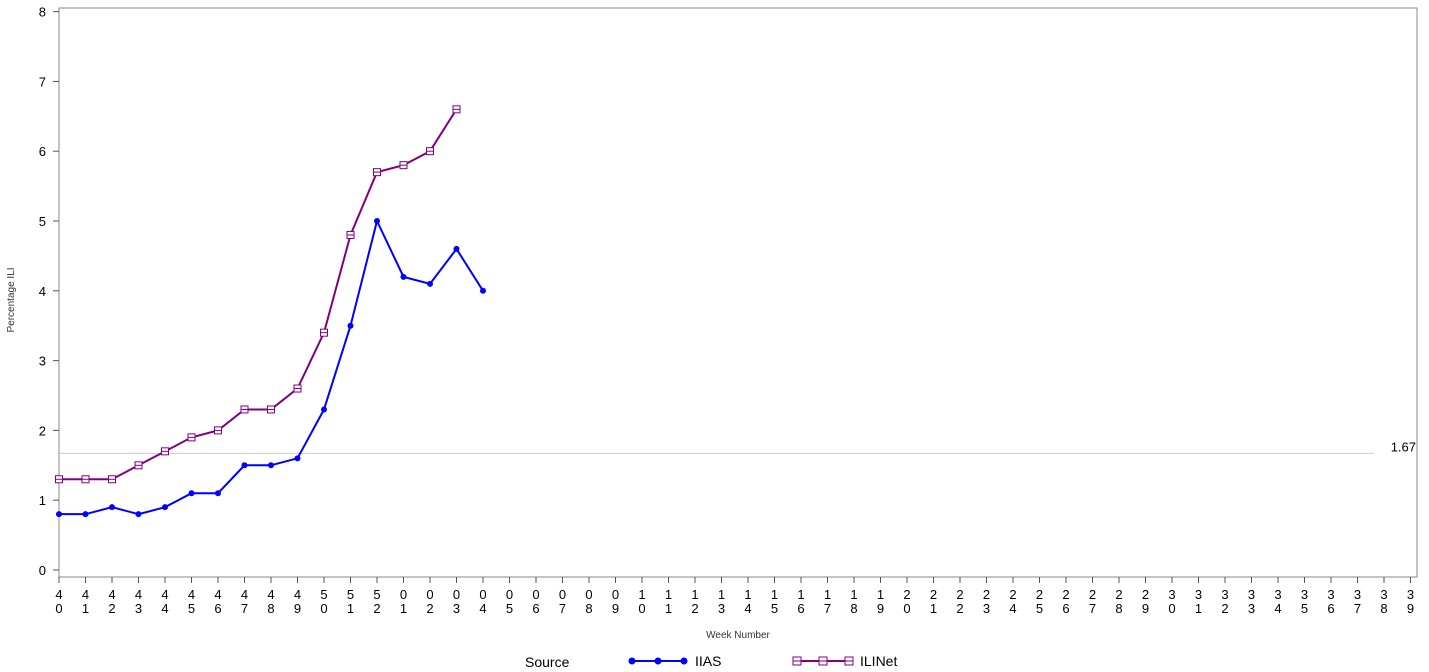 The width and height of the screenshot is (1429, 672). What do you see at coordinates (42, 12) in the screenshot?
I see `y-tick-label: 8` at bounding box center [42, 12].